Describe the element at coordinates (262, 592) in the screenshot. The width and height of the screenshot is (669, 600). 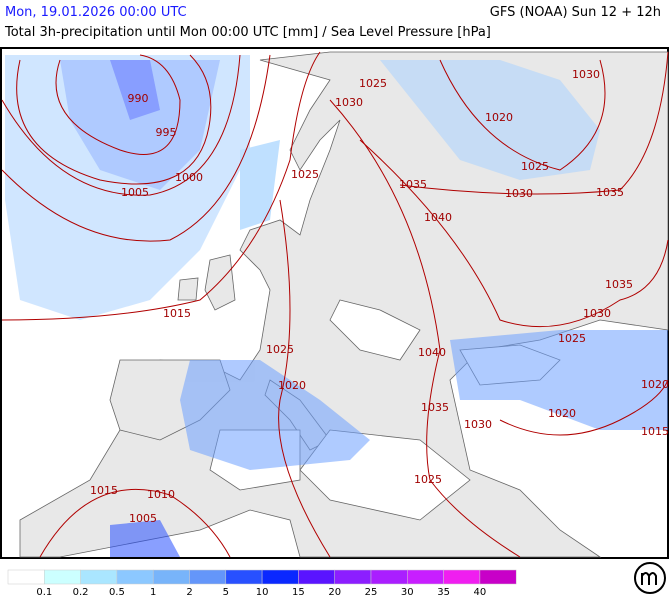
I see `legend-label: 10` at that location.